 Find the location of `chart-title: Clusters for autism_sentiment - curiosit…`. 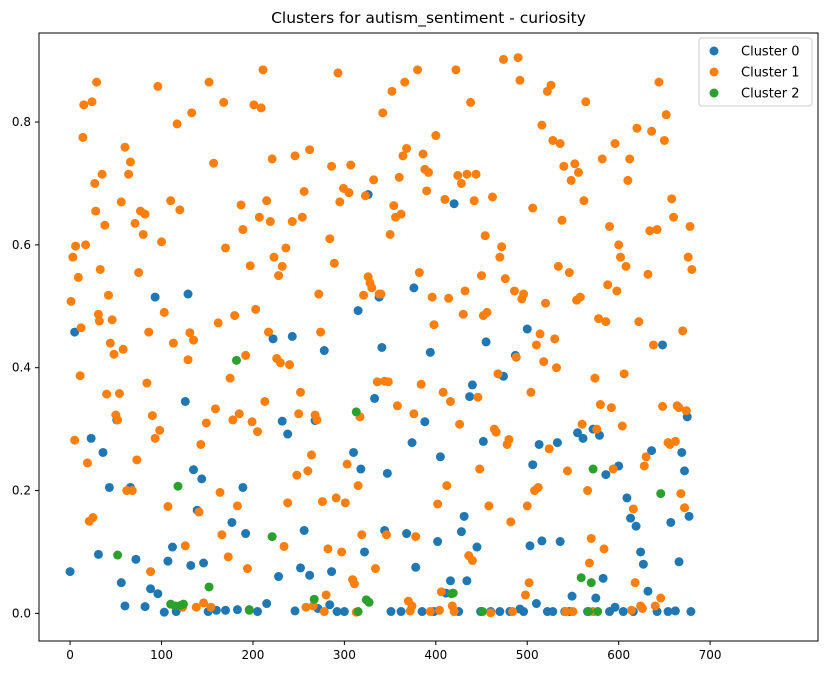

chart-title: Clusters for autism_sentiment - curiosit… is located at coordinates (428, 18).